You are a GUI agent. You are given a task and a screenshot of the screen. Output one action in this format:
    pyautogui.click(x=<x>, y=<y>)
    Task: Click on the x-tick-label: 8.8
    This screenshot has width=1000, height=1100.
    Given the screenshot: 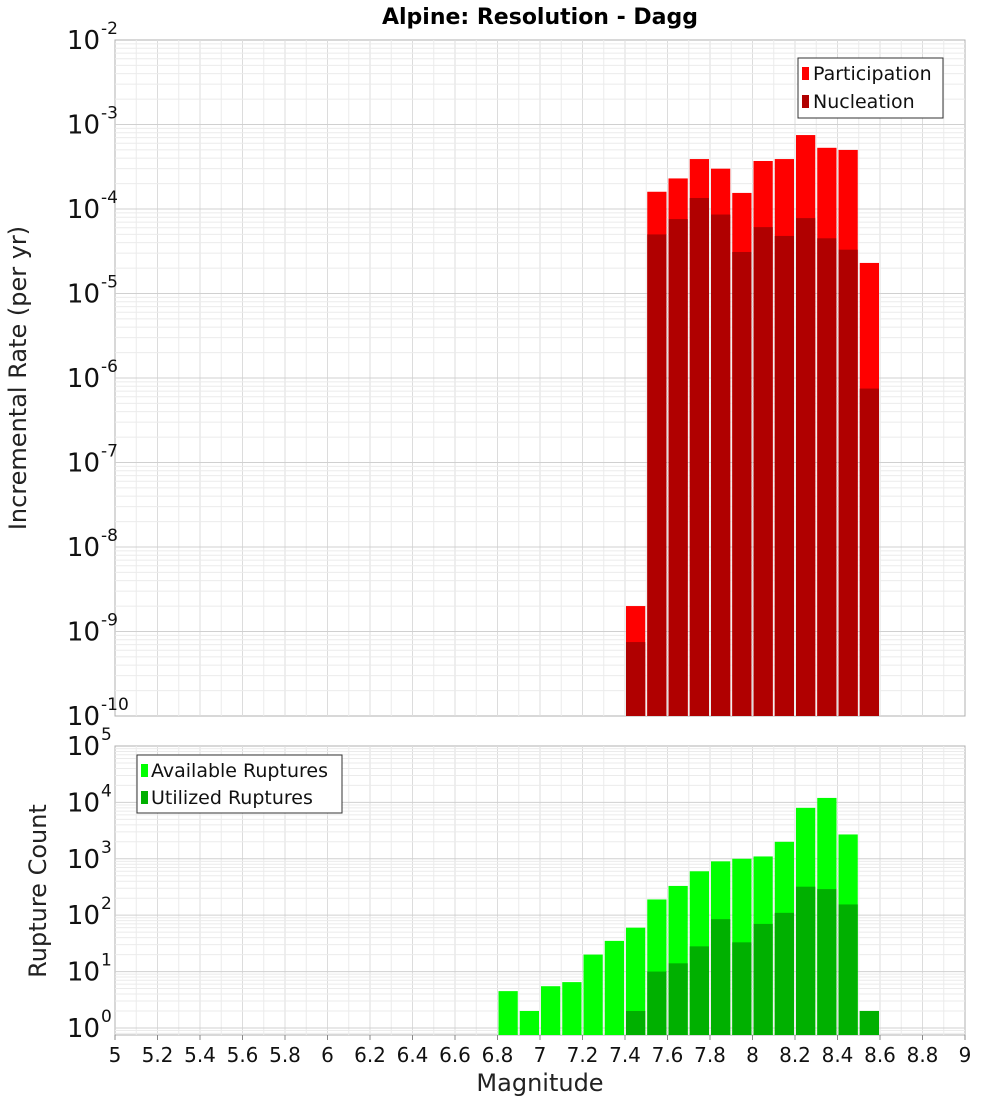 What is the action you would take?
    pyautogui.click(x=923, y=1055)
    